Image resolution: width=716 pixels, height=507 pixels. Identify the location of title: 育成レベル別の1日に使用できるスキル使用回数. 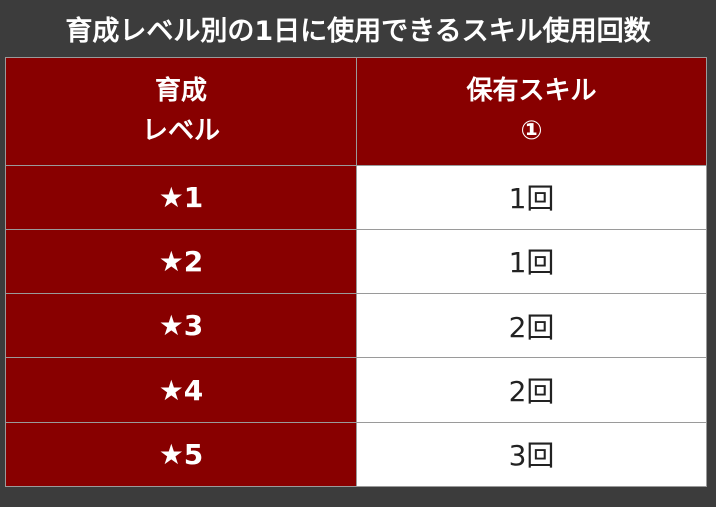
(358, 31).